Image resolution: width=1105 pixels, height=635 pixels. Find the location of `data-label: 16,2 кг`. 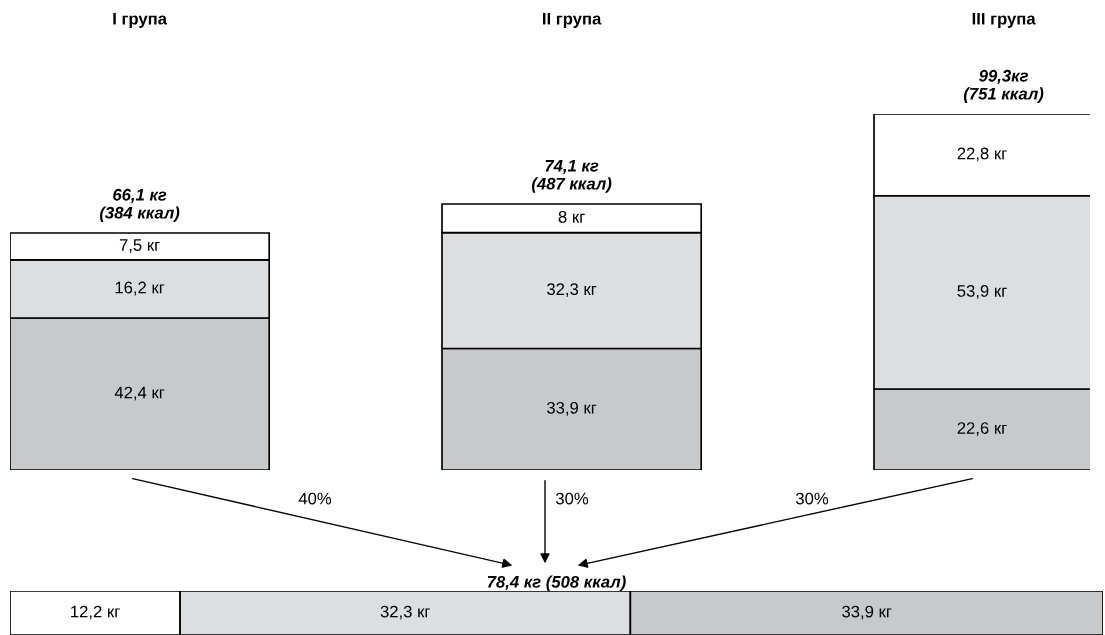

data-label: 16,2 кг is located at coordinates (140, 288).